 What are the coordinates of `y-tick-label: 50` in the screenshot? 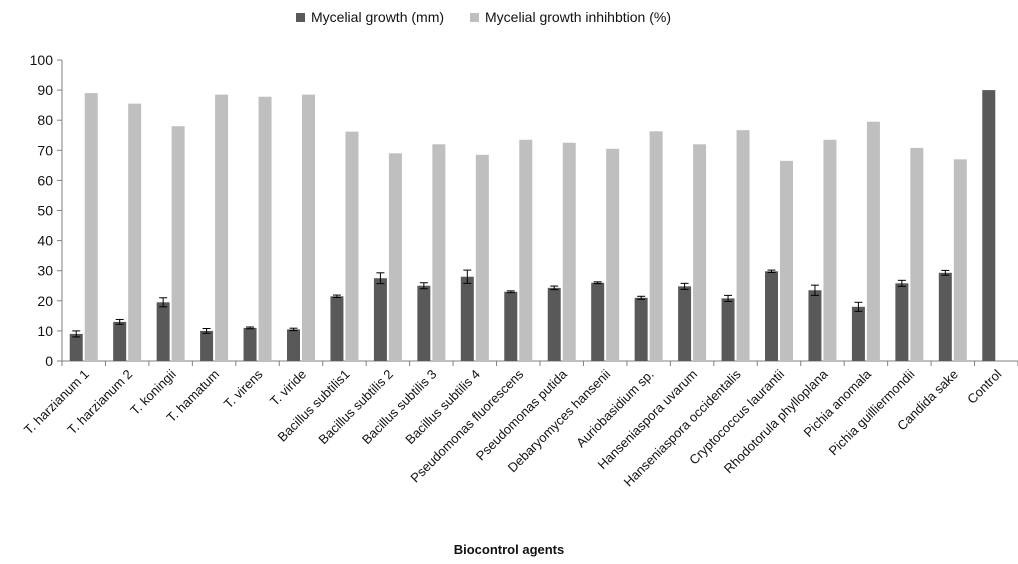 It's located at (45, 211).